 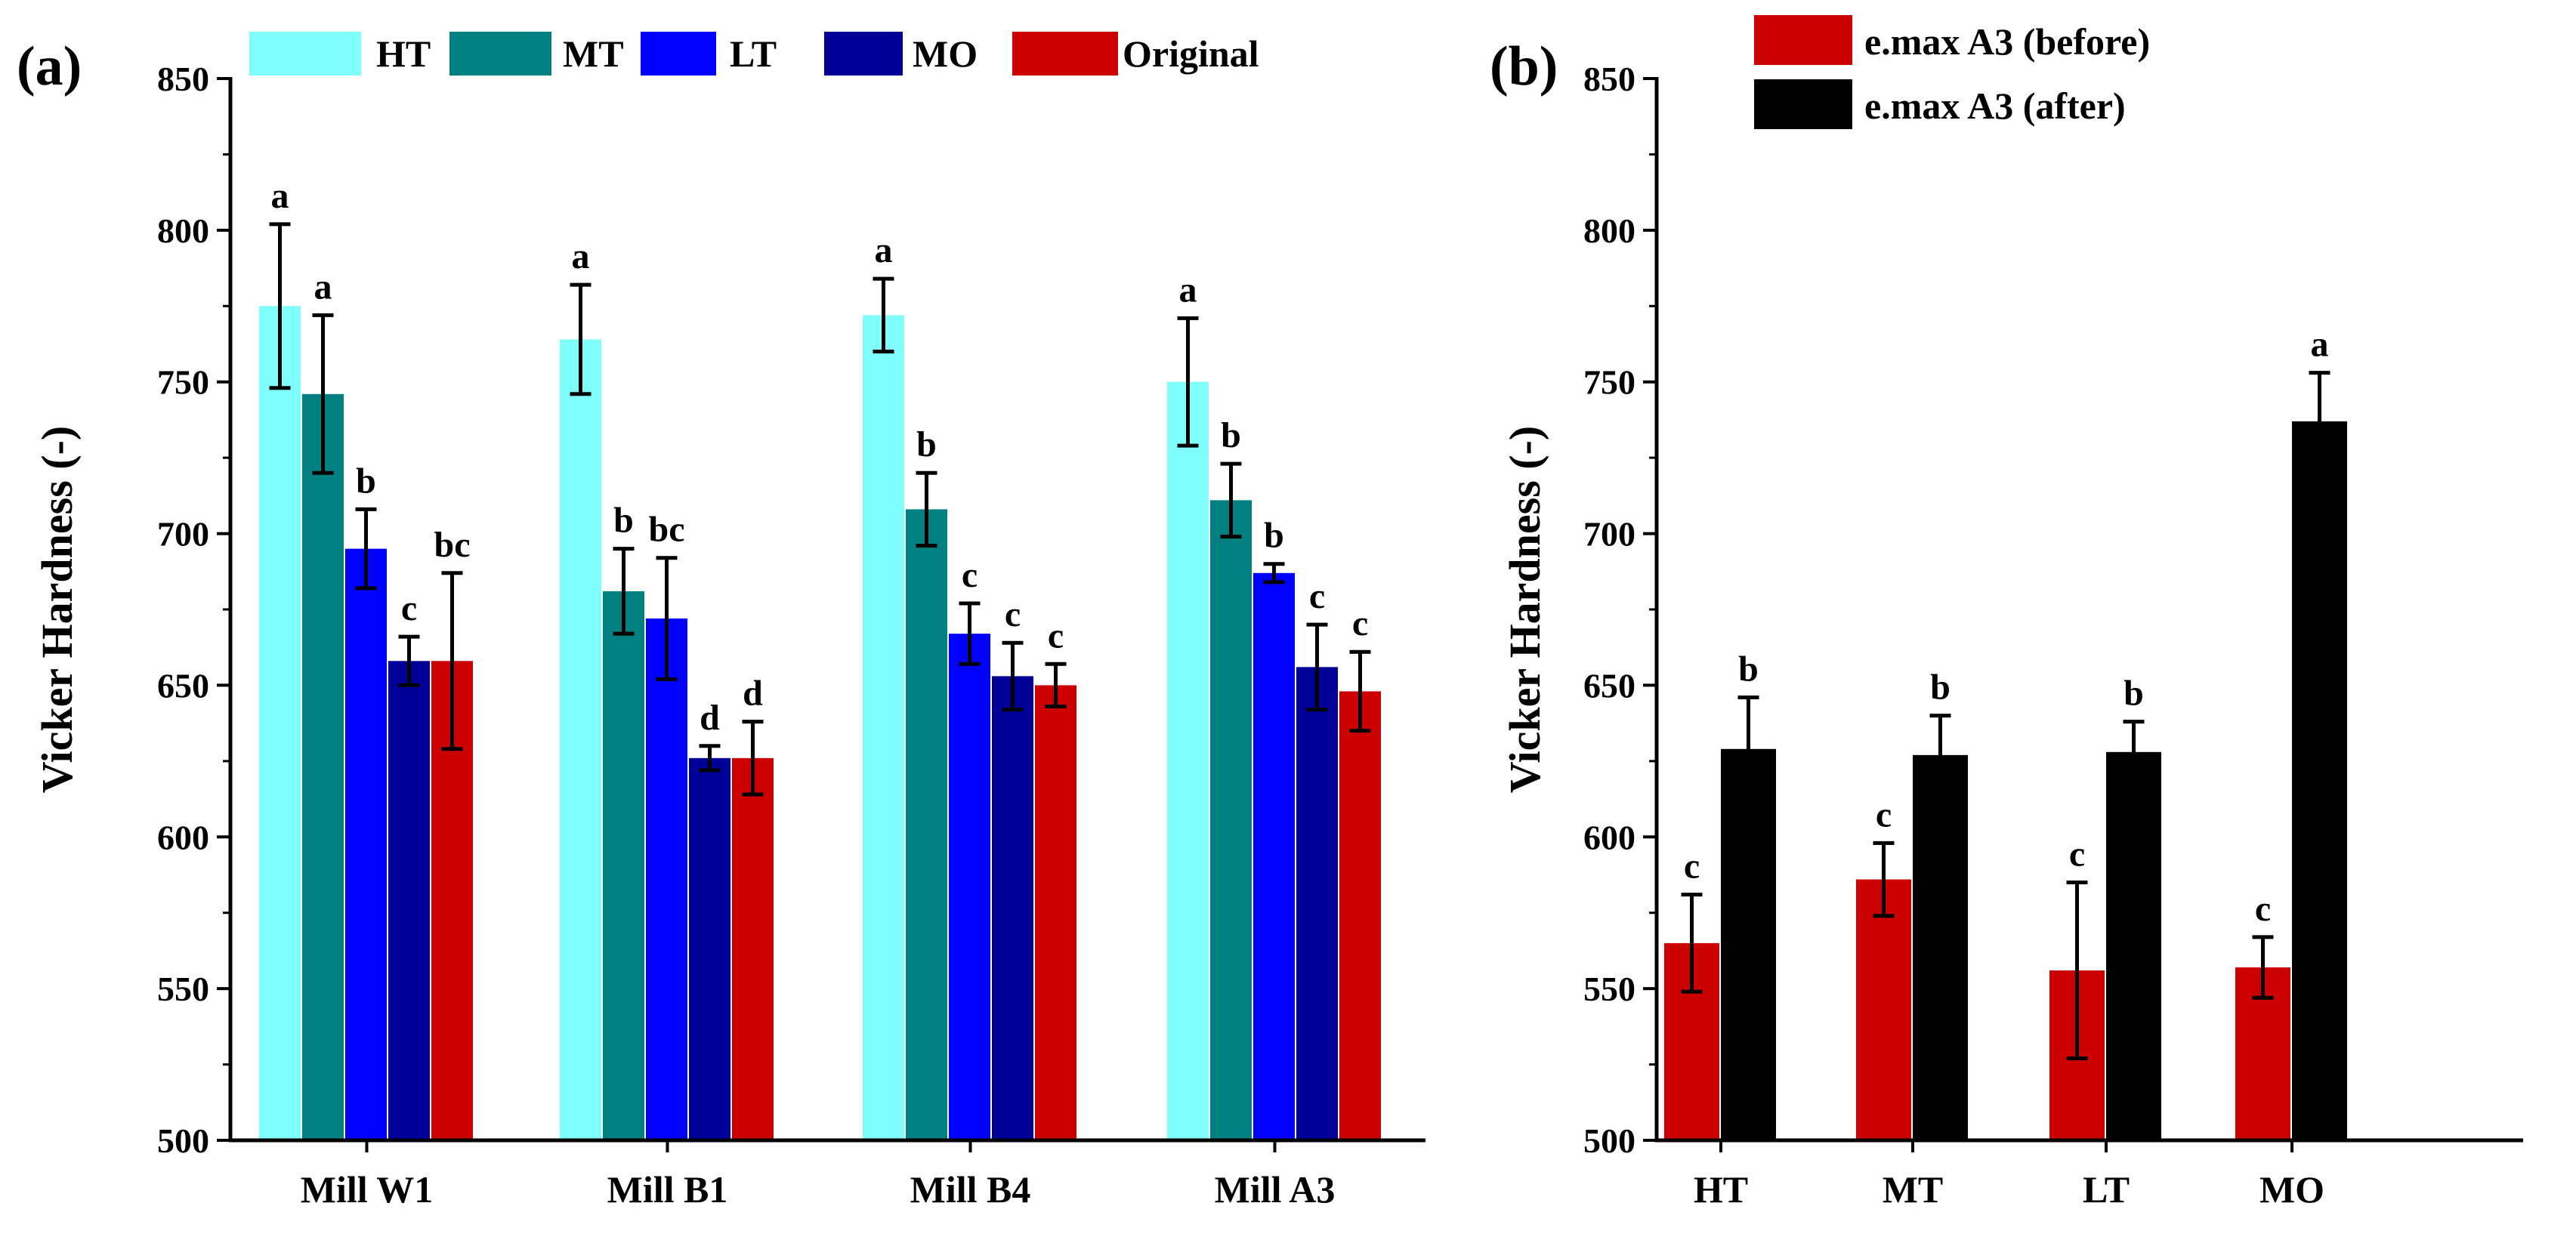 I want to click on x-tick-label: Mill W1, so click(x=367, y=1189).